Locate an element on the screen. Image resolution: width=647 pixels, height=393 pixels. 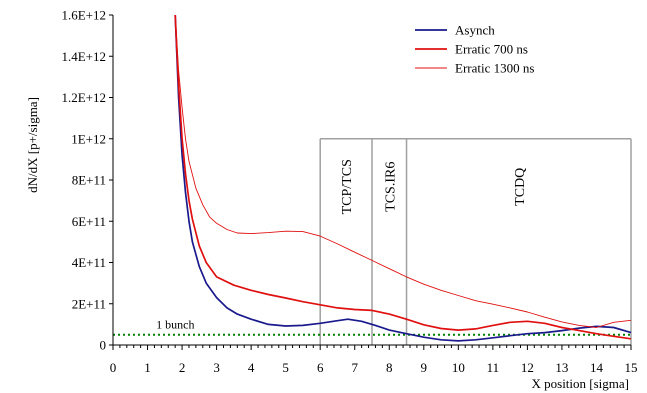
legend: Asynch Erratic 700 ns Erratic 1300 ns is located at coordinates (474, 49).